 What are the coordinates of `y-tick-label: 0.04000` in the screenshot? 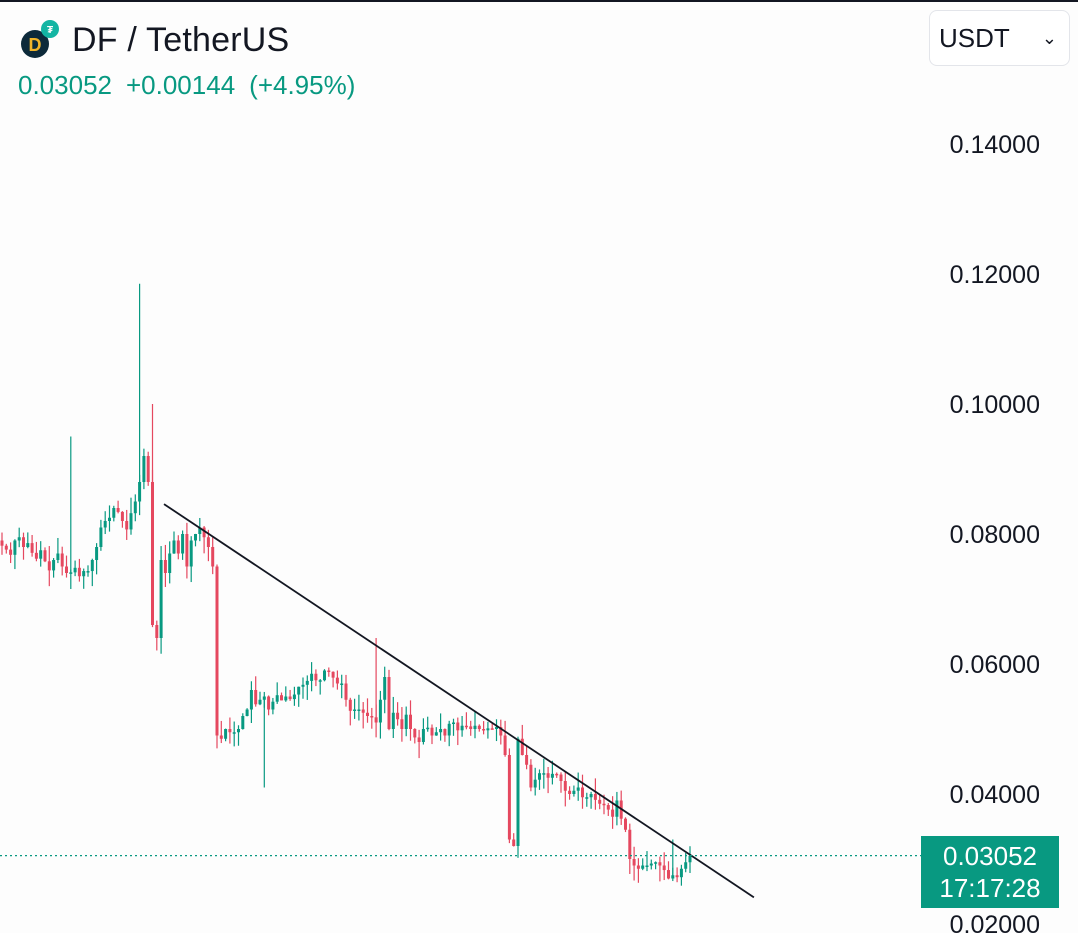 It's located at (995, 795).